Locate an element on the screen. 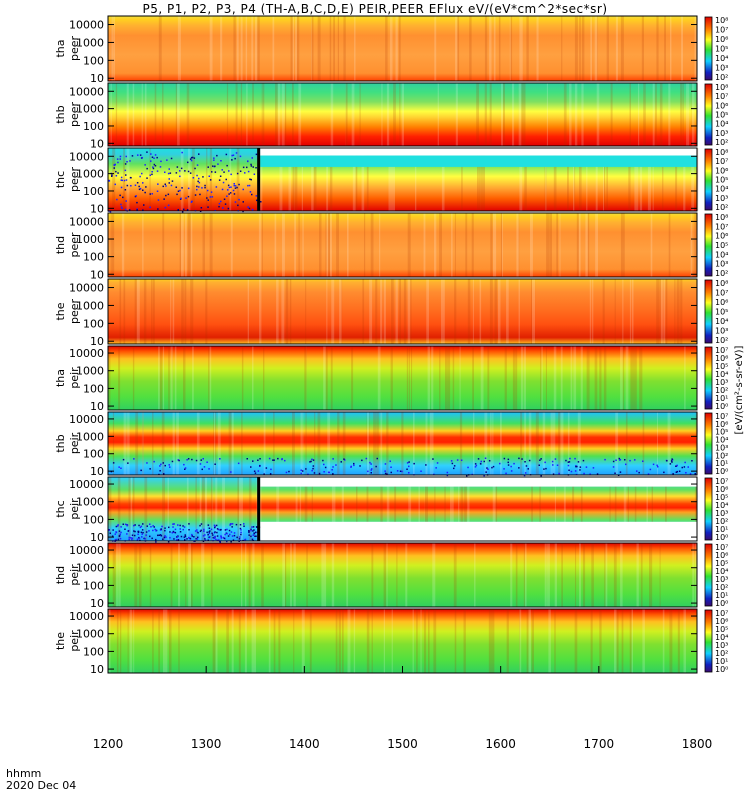 Image resolution: width=750 pixels, height=800 pixels. panel-probe-label: thb is located at coordinates (60, 114).